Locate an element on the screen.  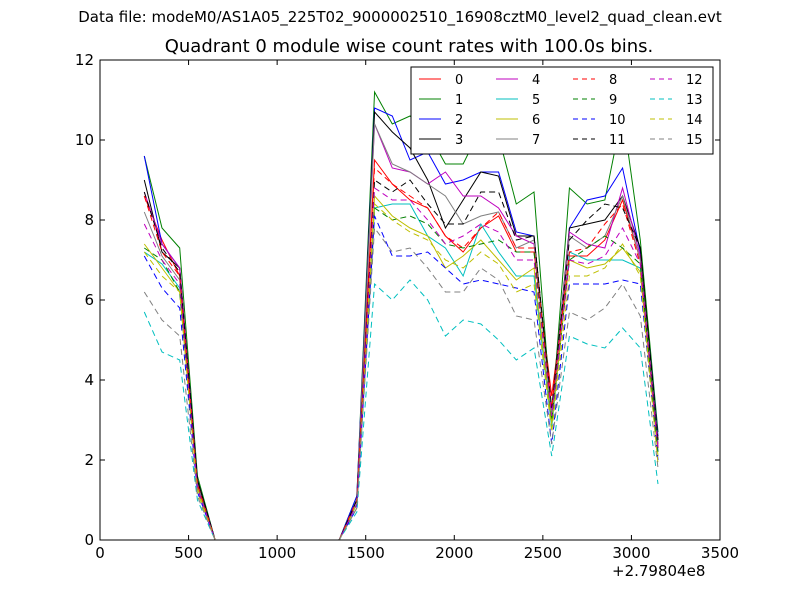
legend-label-1: 1 is located at coordinates (459, 100).